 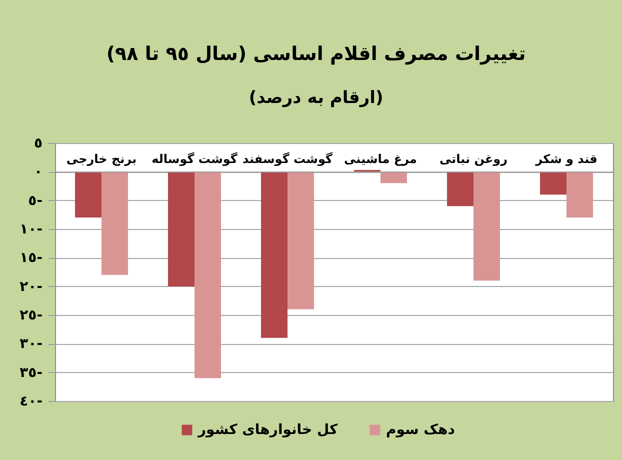 What do you see at coordinates (566, 159) in the screenshot?
I see `x-tick-label: قند و شکر` at bounding box center [566, 159].